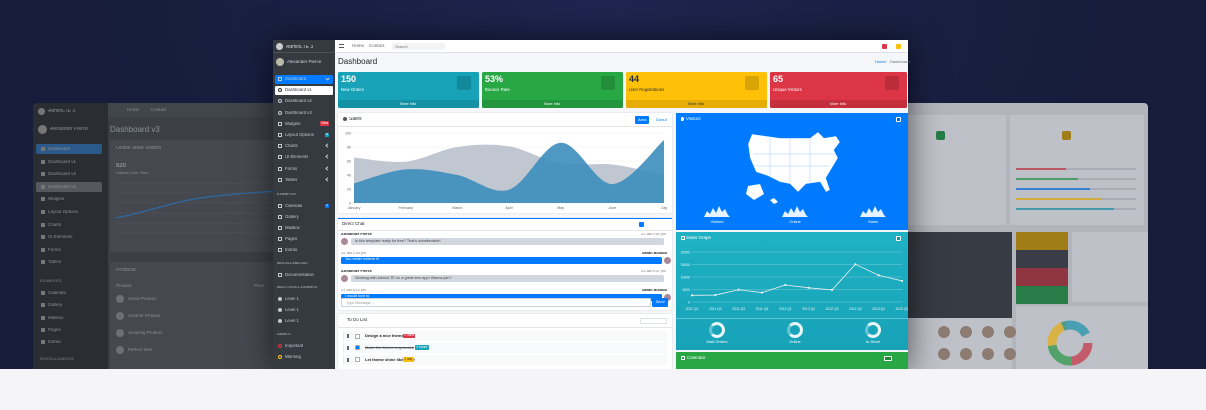  I want to click on y-tick-label: 20, so click(349, 189).